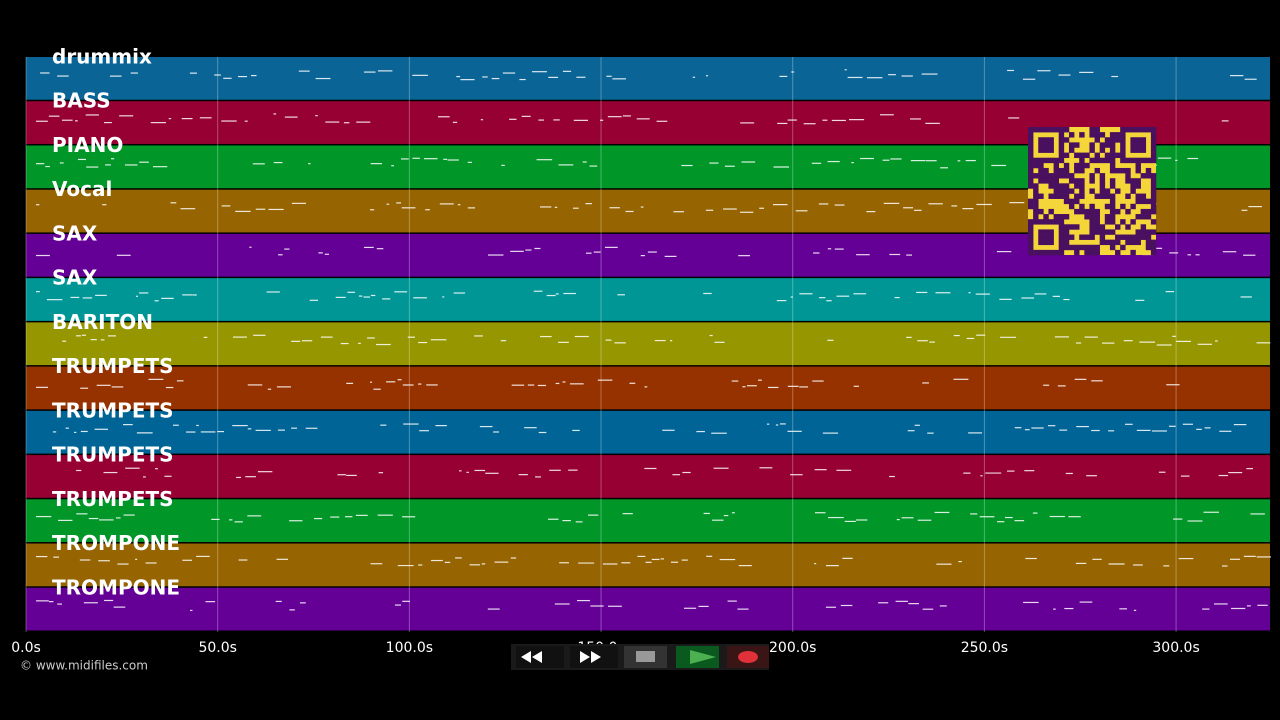 The height and width of the screenshot is (720, 1280). I want to click on stop-button, so click(645, 657).